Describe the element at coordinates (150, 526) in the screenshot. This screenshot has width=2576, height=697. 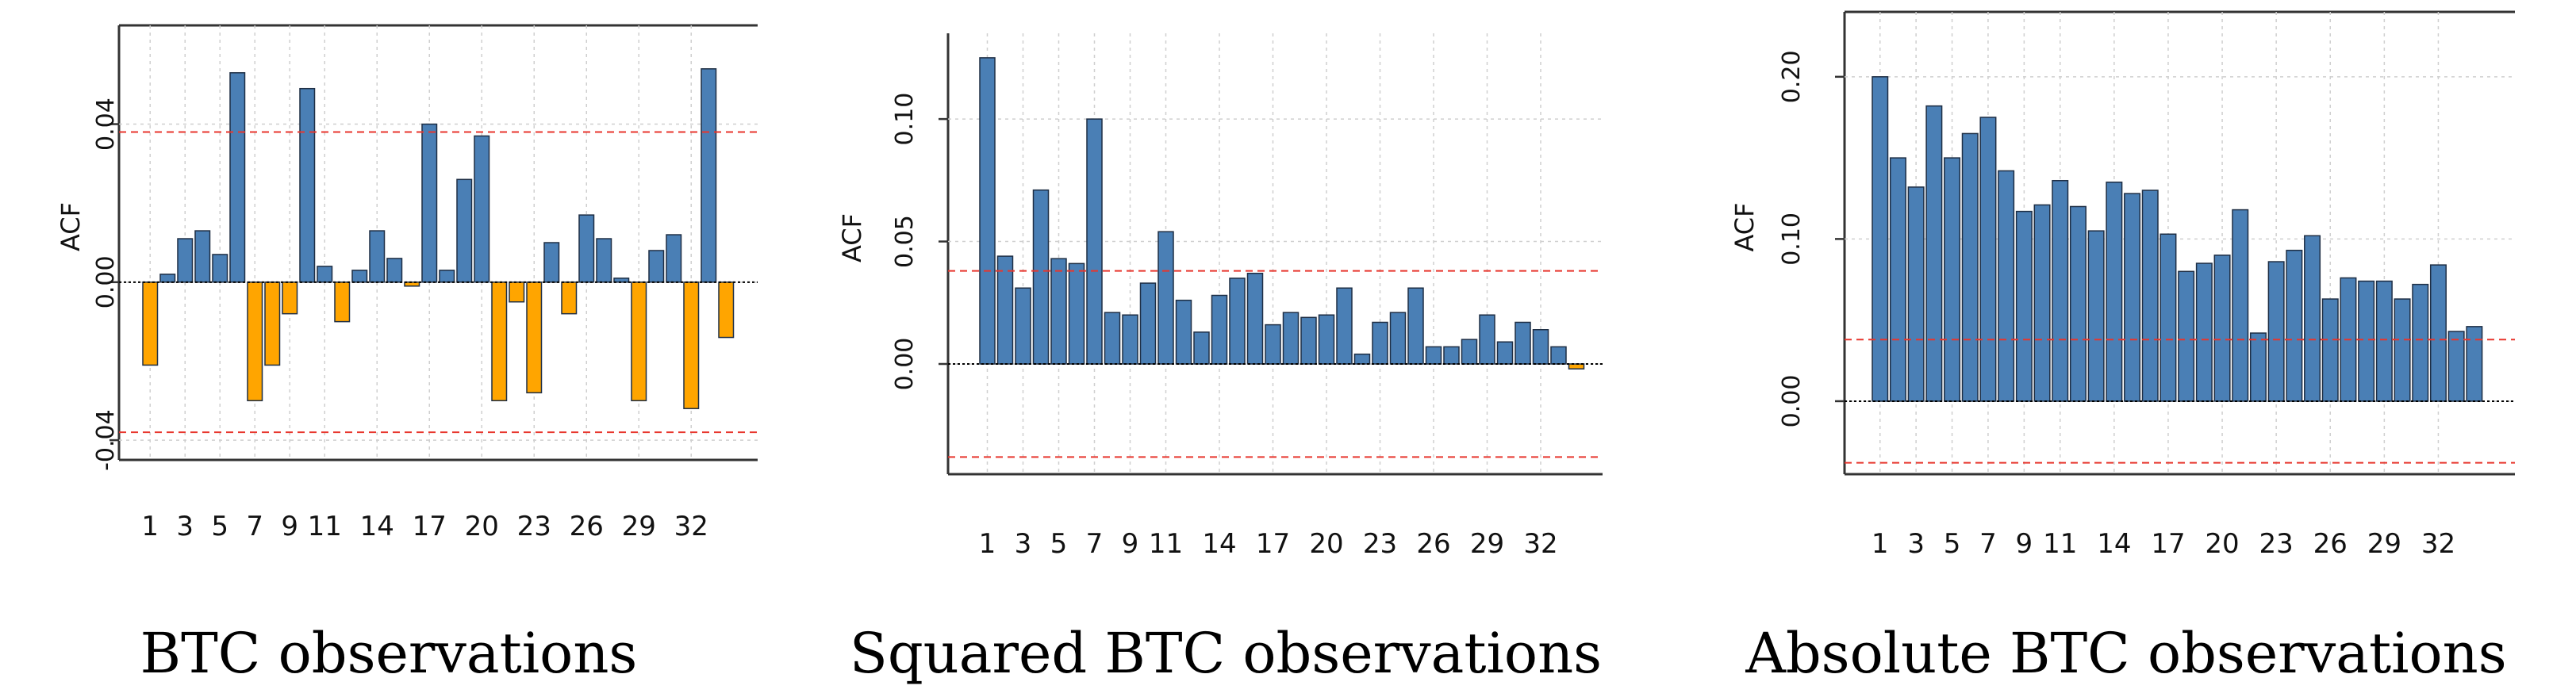
I see `x-tick-label: 1` at that location.